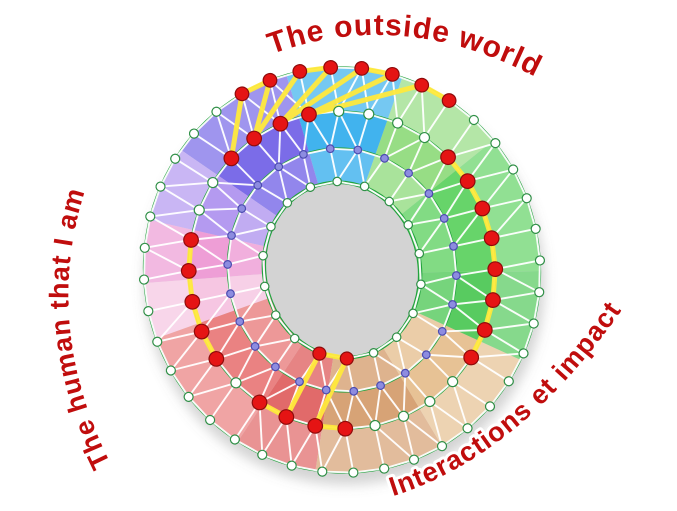 This screenshot has height=511, width=677. What do you see at coordinates (476, 315) in the screenshot?
I see `sector-green` at bounding box center [476, 315].